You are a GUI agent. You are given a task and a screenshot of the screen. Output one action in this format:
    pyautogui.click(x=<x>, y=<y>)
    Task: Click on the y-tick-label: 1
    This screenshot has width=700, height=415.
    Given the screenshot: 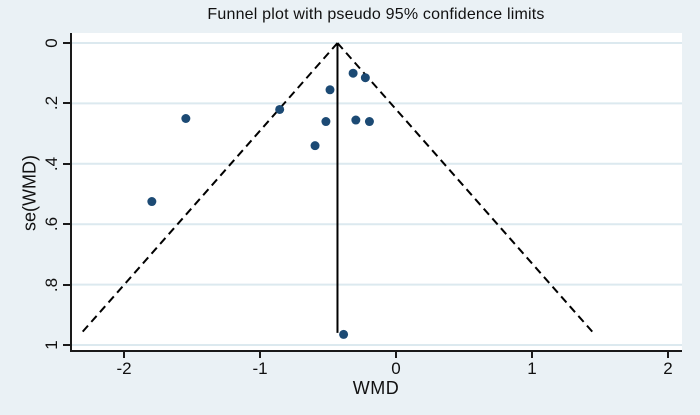 What is the action you would take?
    pyautogui.click(x=51, y=345)
    